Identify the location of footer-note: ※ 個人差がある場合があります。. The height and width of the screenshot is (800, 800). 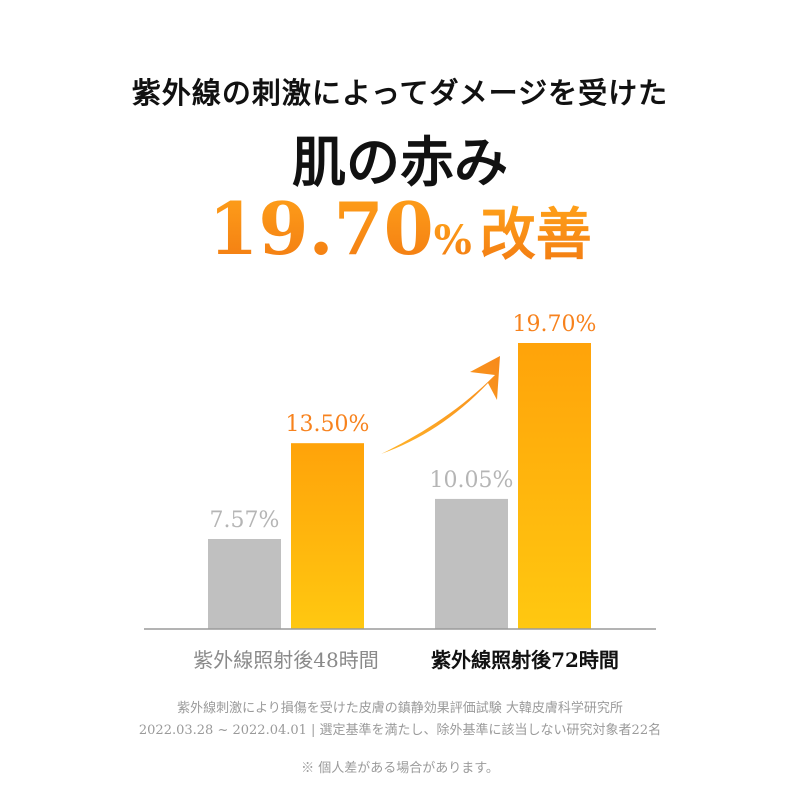
(400, 768).